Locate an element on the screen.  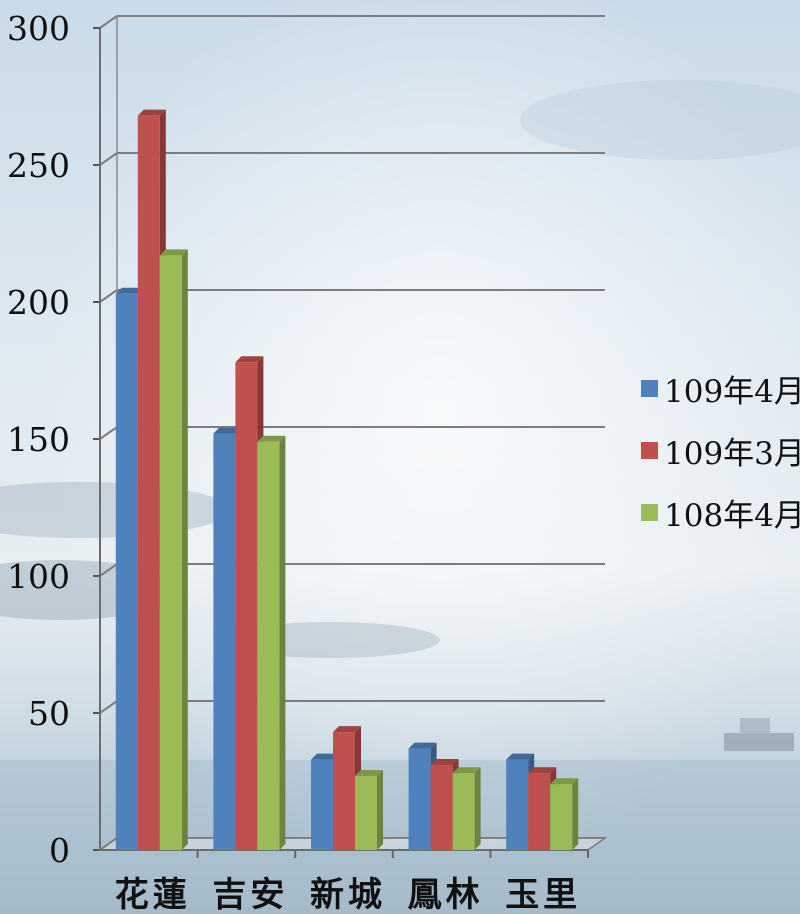
y-tick-label: 300 is located at coordinates (38, 28).